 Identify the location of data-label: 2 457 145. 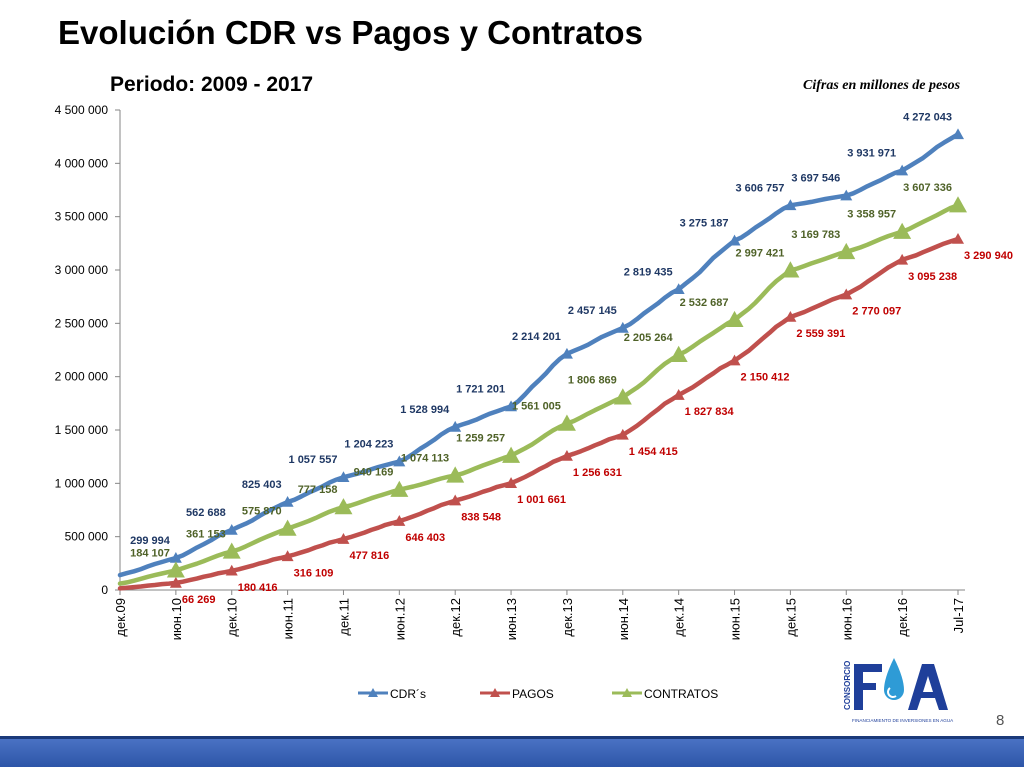
(592, 311).